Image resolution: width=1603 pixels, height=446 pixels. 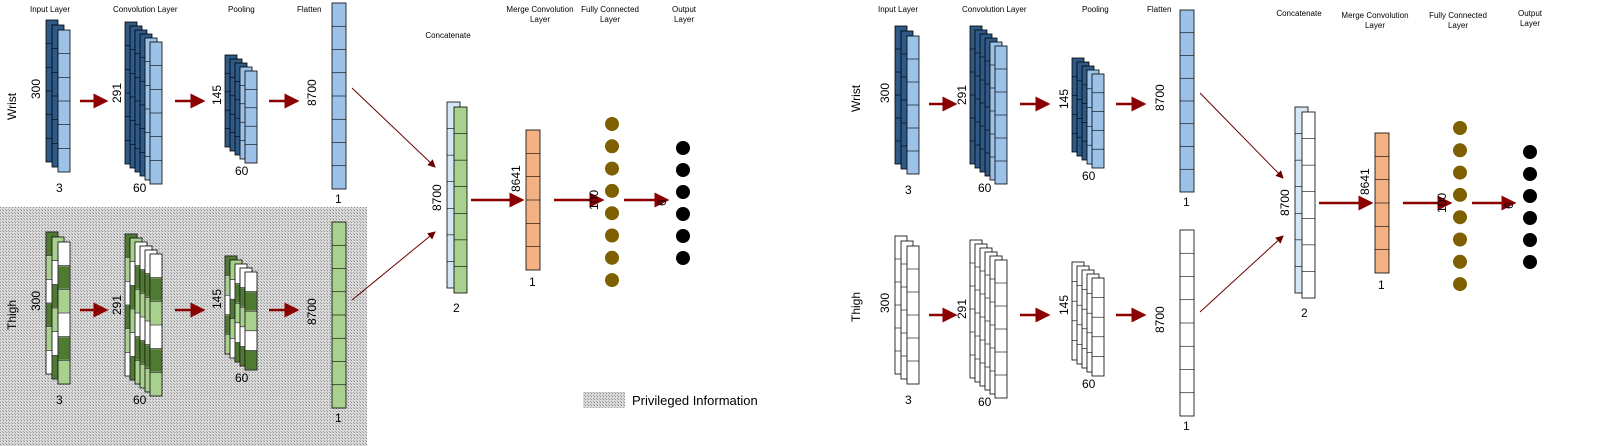 What do you see at coordinates (885, 303) in the screenshot?
I see `input-height-thigh: 300` at bounding box center [885, 303].